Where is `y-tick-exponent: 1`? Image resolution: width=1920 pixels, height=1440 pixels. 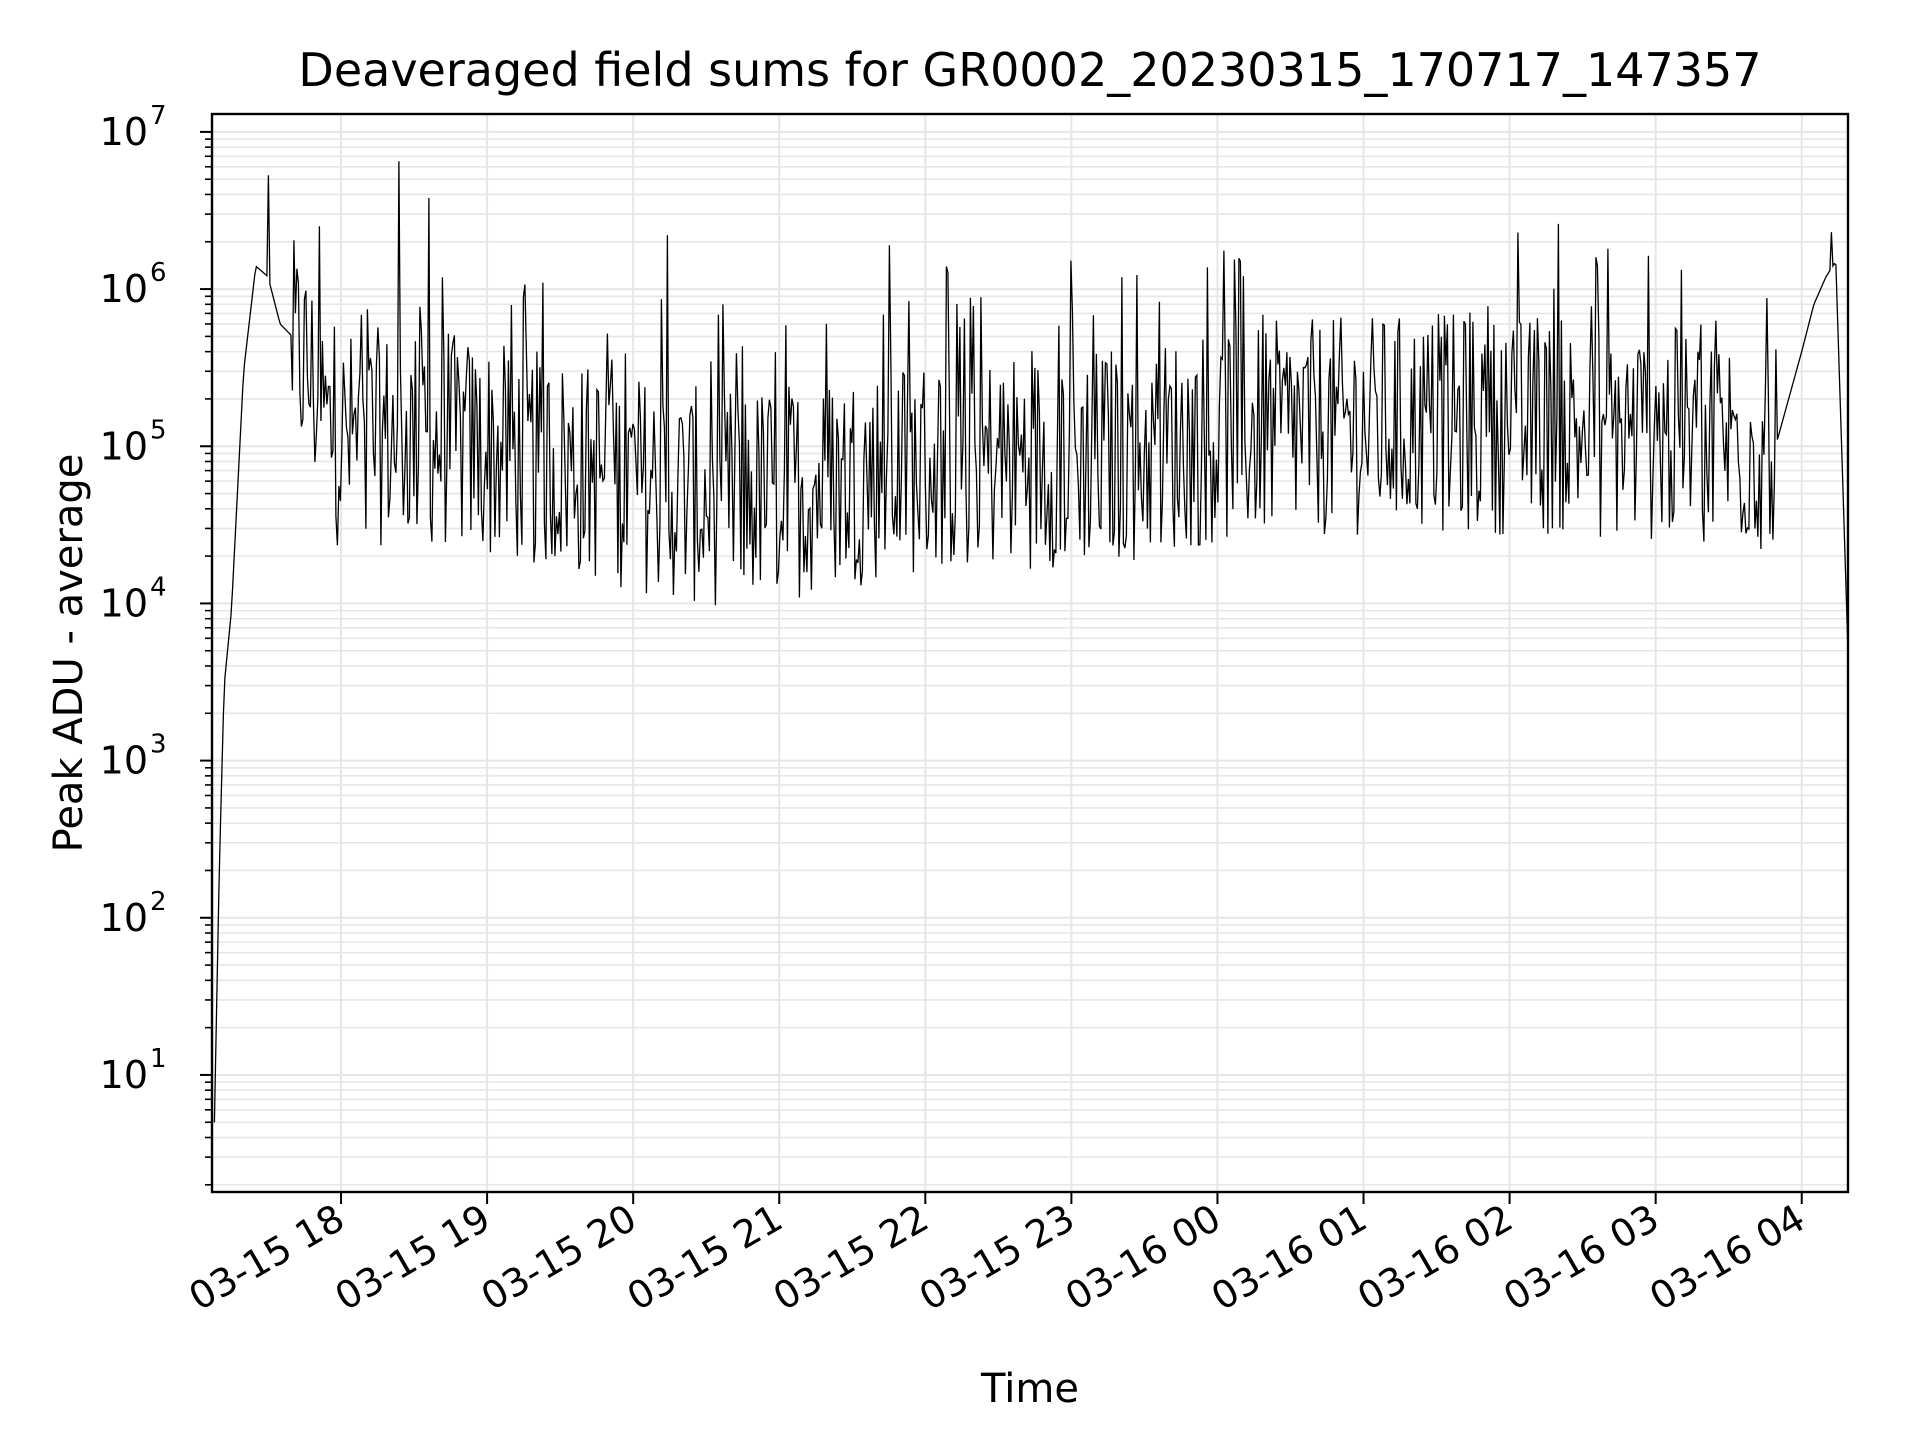
y-tick-exponent: 1 is located at coordinates (158, 1059).